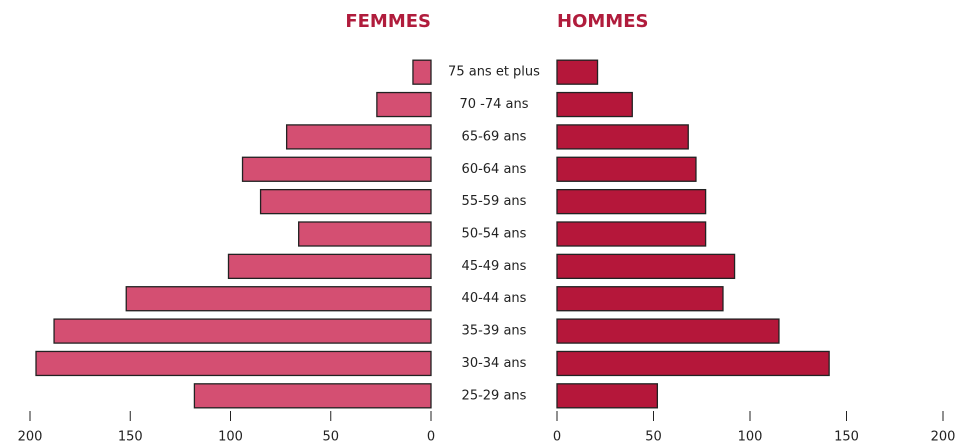 This screenshot has height=447, width=966. What do you see at coordinates (388, 21) in the screenshot?
I see `series-header: FEMMES` at bounding box center [388, 21].